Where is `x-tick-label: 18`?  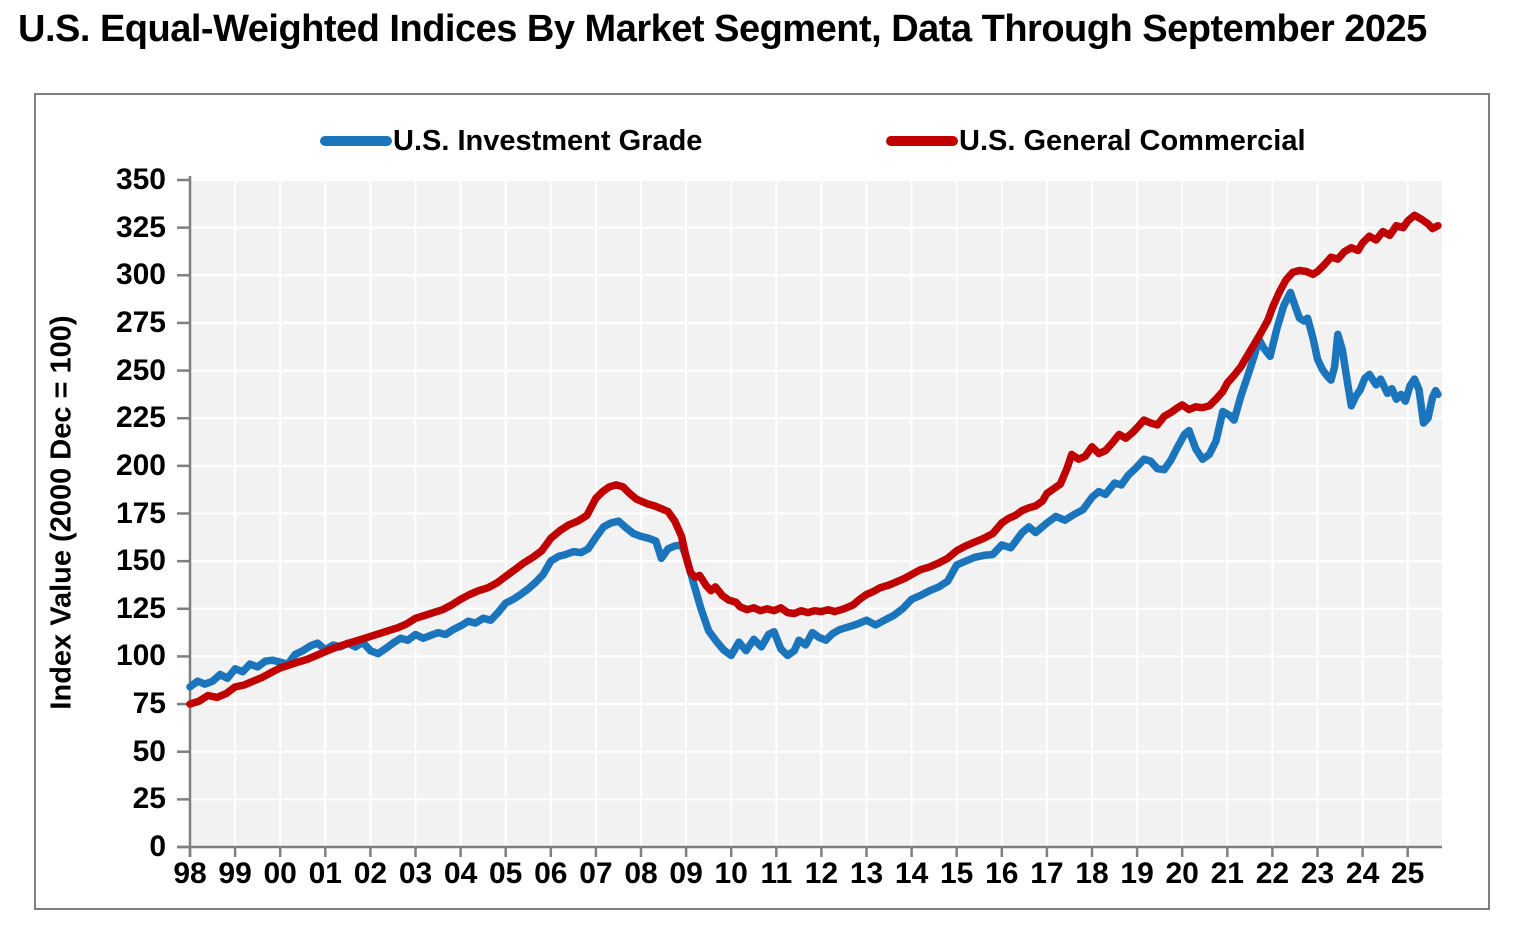
x-tick-label: 18 is located at coordinates (1092, 873).